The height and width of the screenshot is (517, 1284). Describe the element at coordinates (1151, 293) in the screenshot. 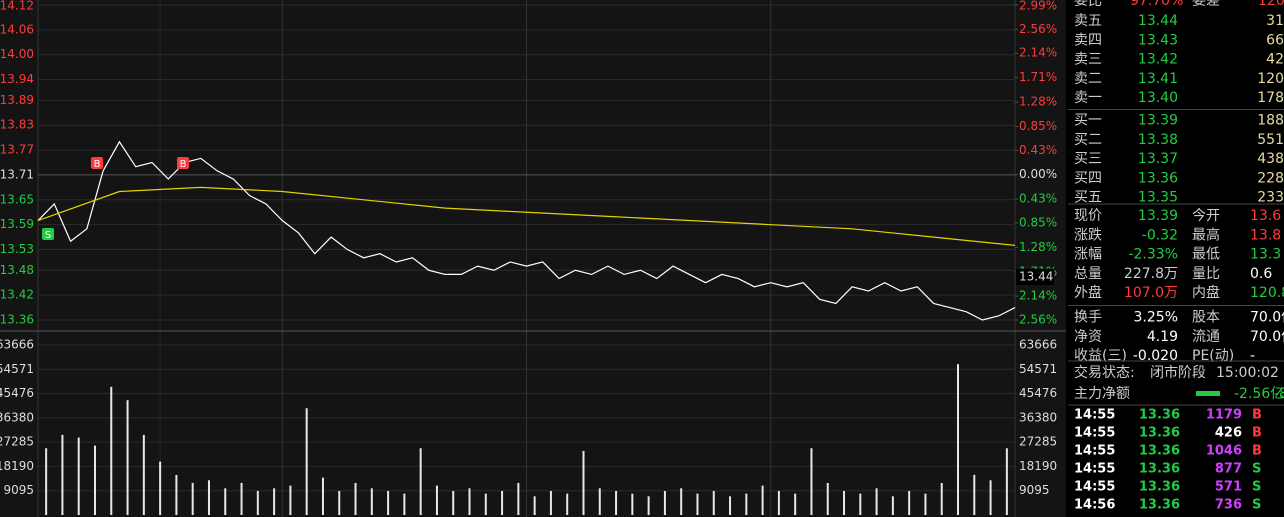

I see `quote-value: 107.0万` at that location.